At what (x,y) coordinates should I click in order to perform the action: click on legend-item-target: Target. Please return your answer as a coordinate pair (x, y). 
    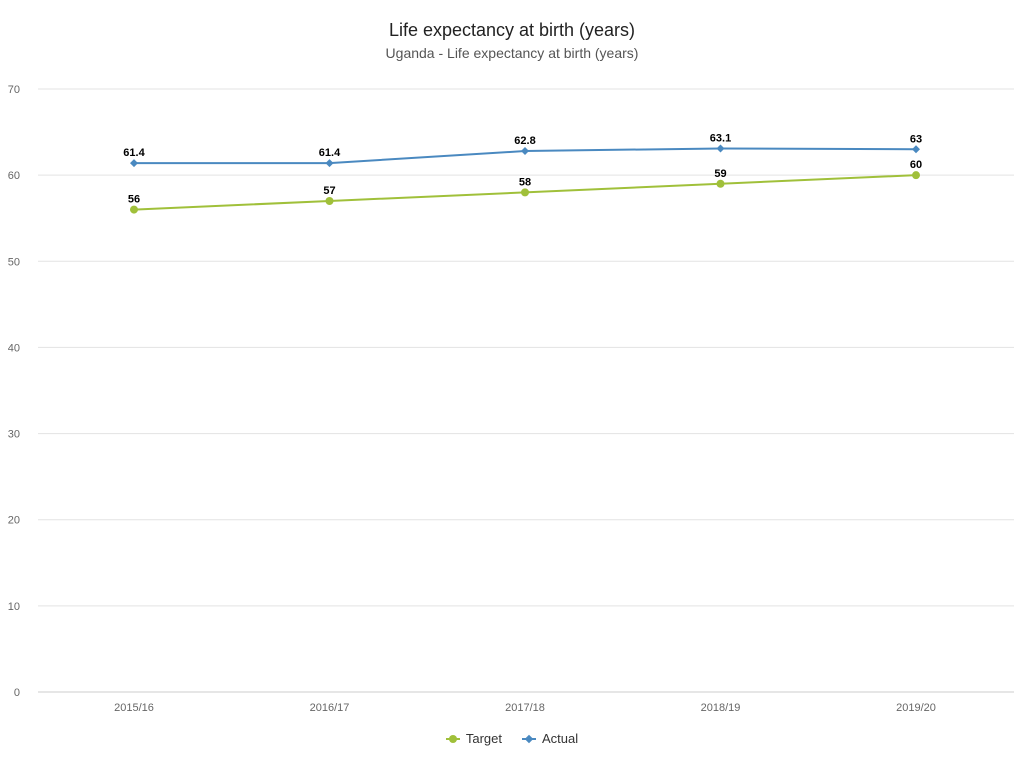
    Looking at the image, I should click on (473, 738).